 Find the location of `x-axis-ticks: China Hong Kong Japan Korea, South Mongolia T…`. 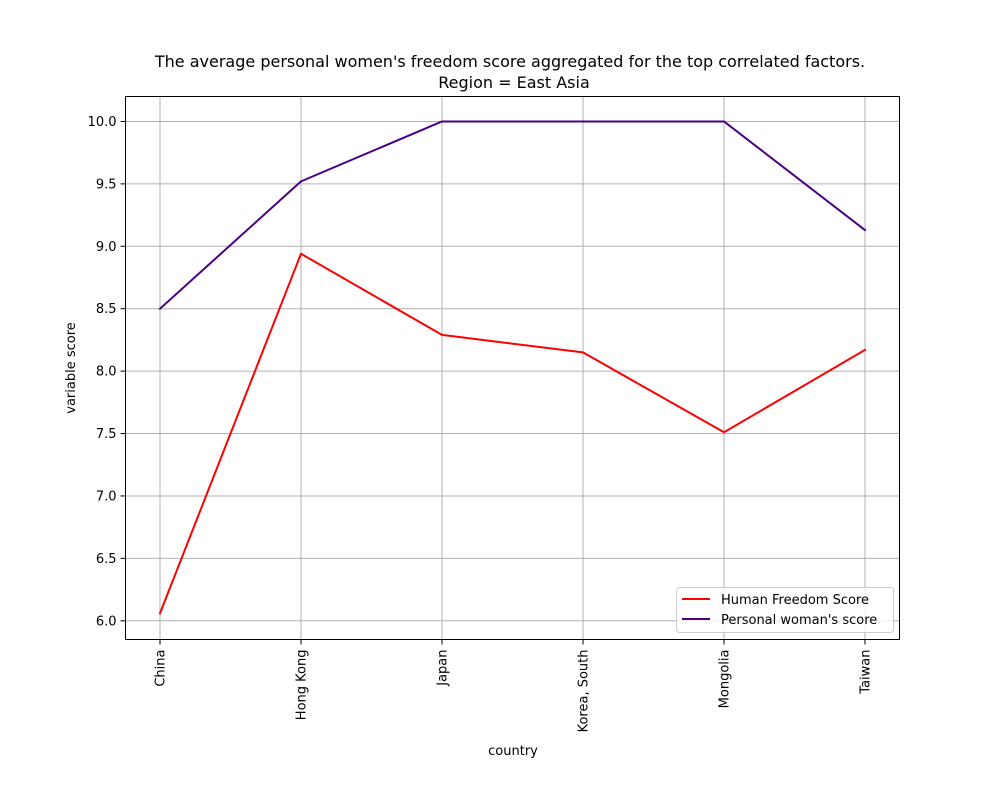

x-axis-ticks: China Hong Kong Japan Korea, South Mongolia T… is located at coordinates (514, 686).